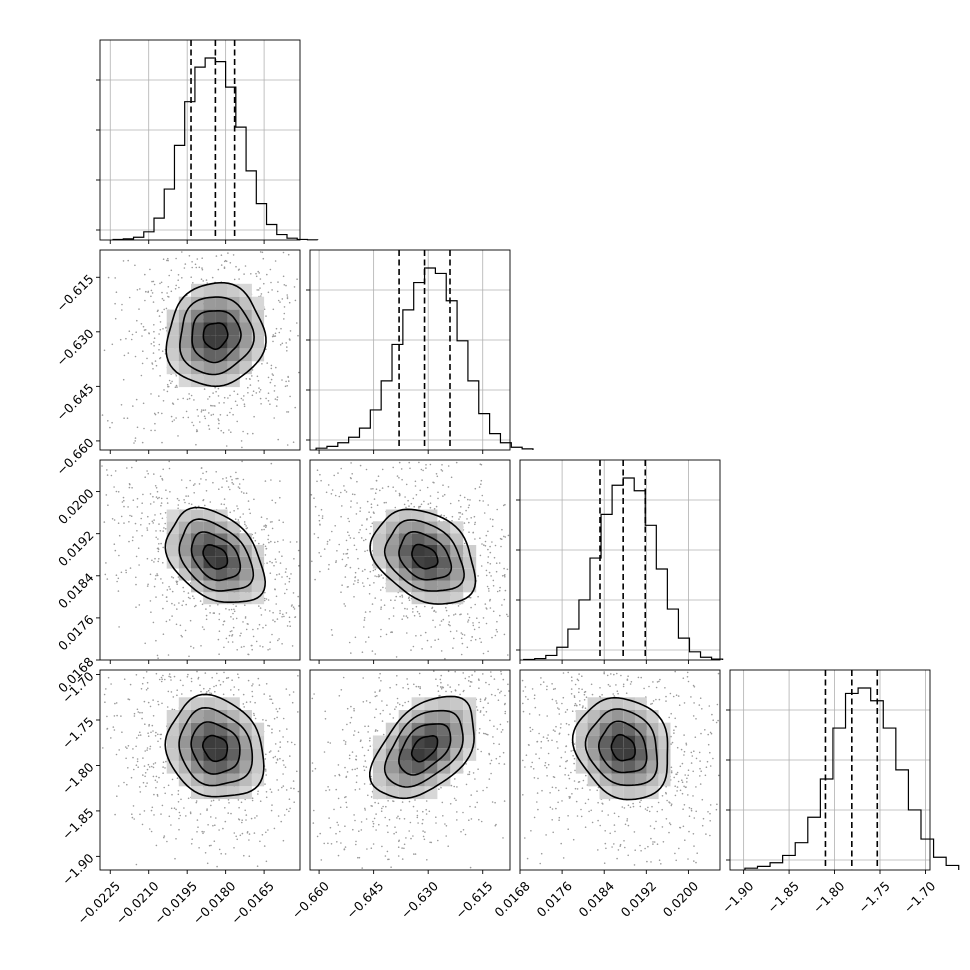 This screenshot has height=970, width=970. I want to click on xtick-label-2-2: 0.0184, so click(597, 899).